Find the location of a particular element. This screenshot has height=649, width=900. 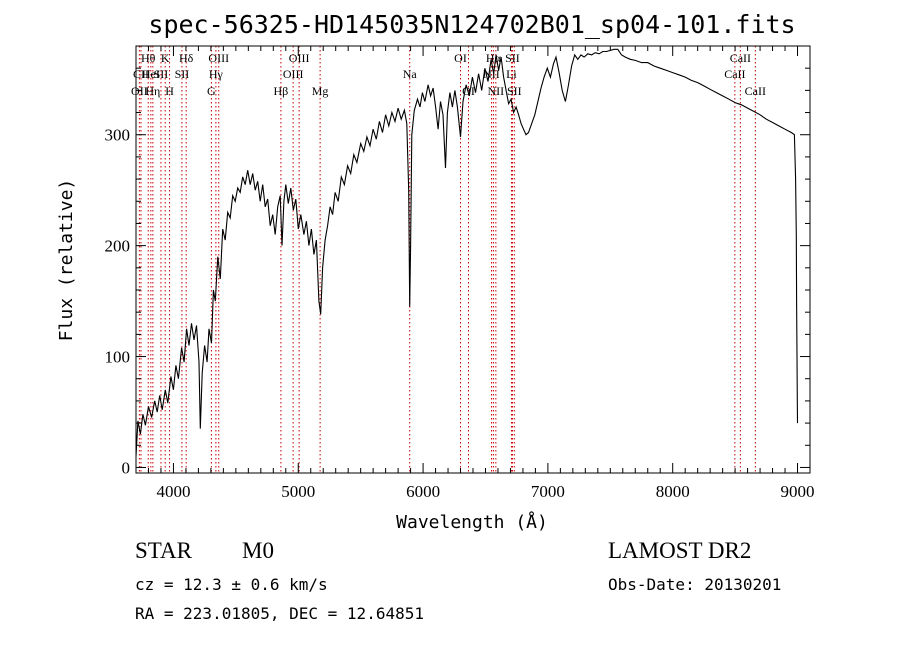

coordinates-readout: RA = 223.01805, DEC = 12.64851 is located at coordinates (279, 613).